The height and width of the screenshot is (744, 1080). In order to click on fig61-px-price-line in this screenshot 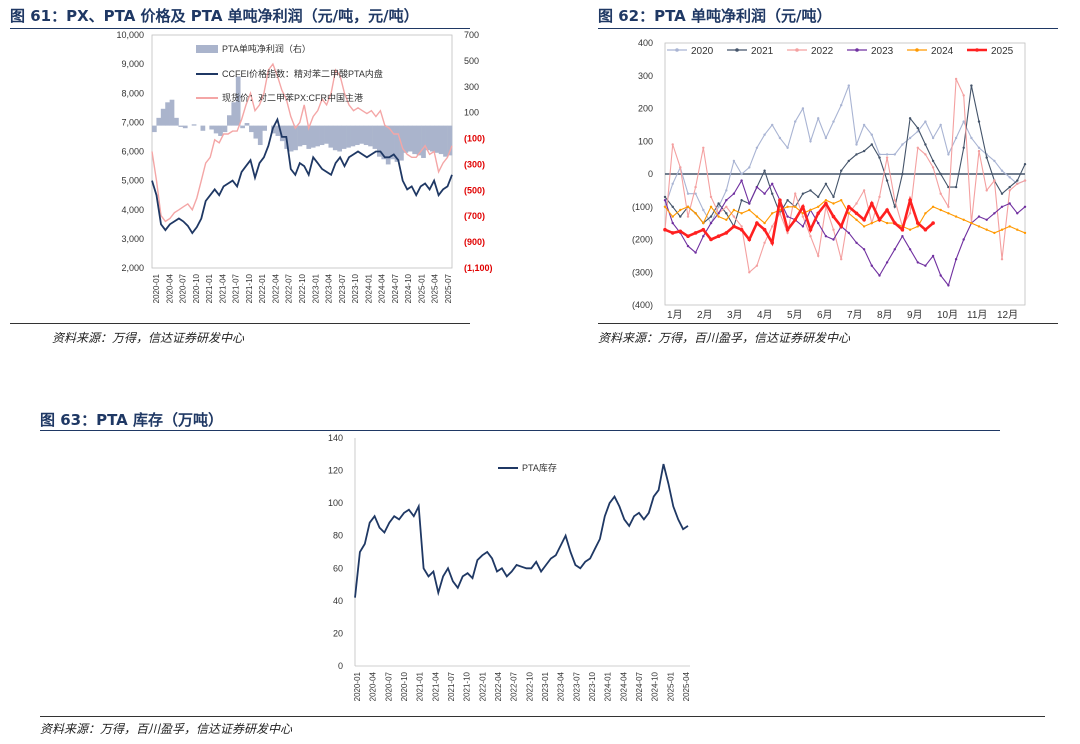, I will do `click(302, 142)`.